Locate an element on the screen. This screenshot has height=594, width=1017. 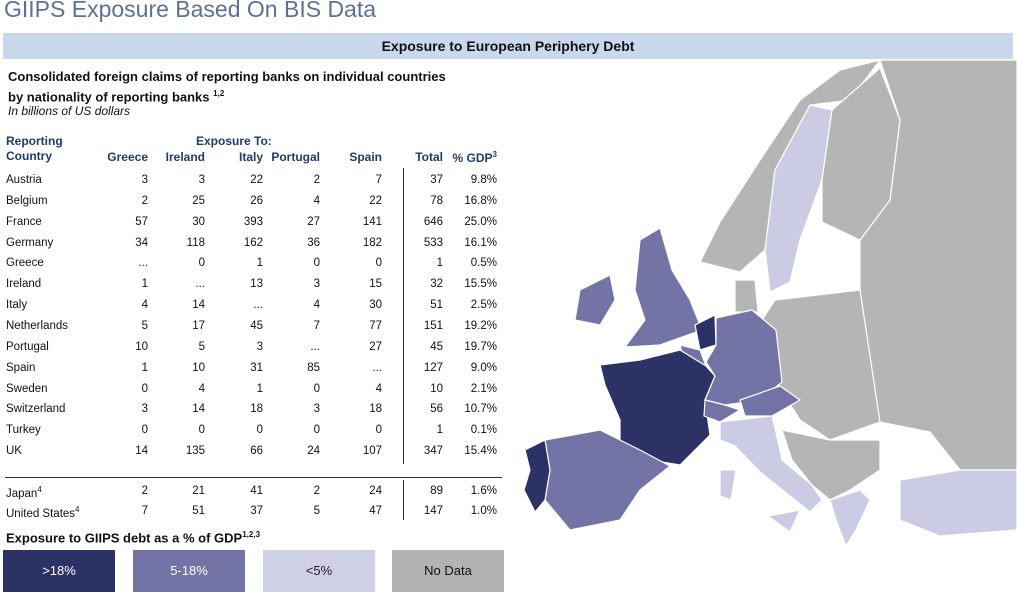
country-name: United States is located at coordinates (41, 513).